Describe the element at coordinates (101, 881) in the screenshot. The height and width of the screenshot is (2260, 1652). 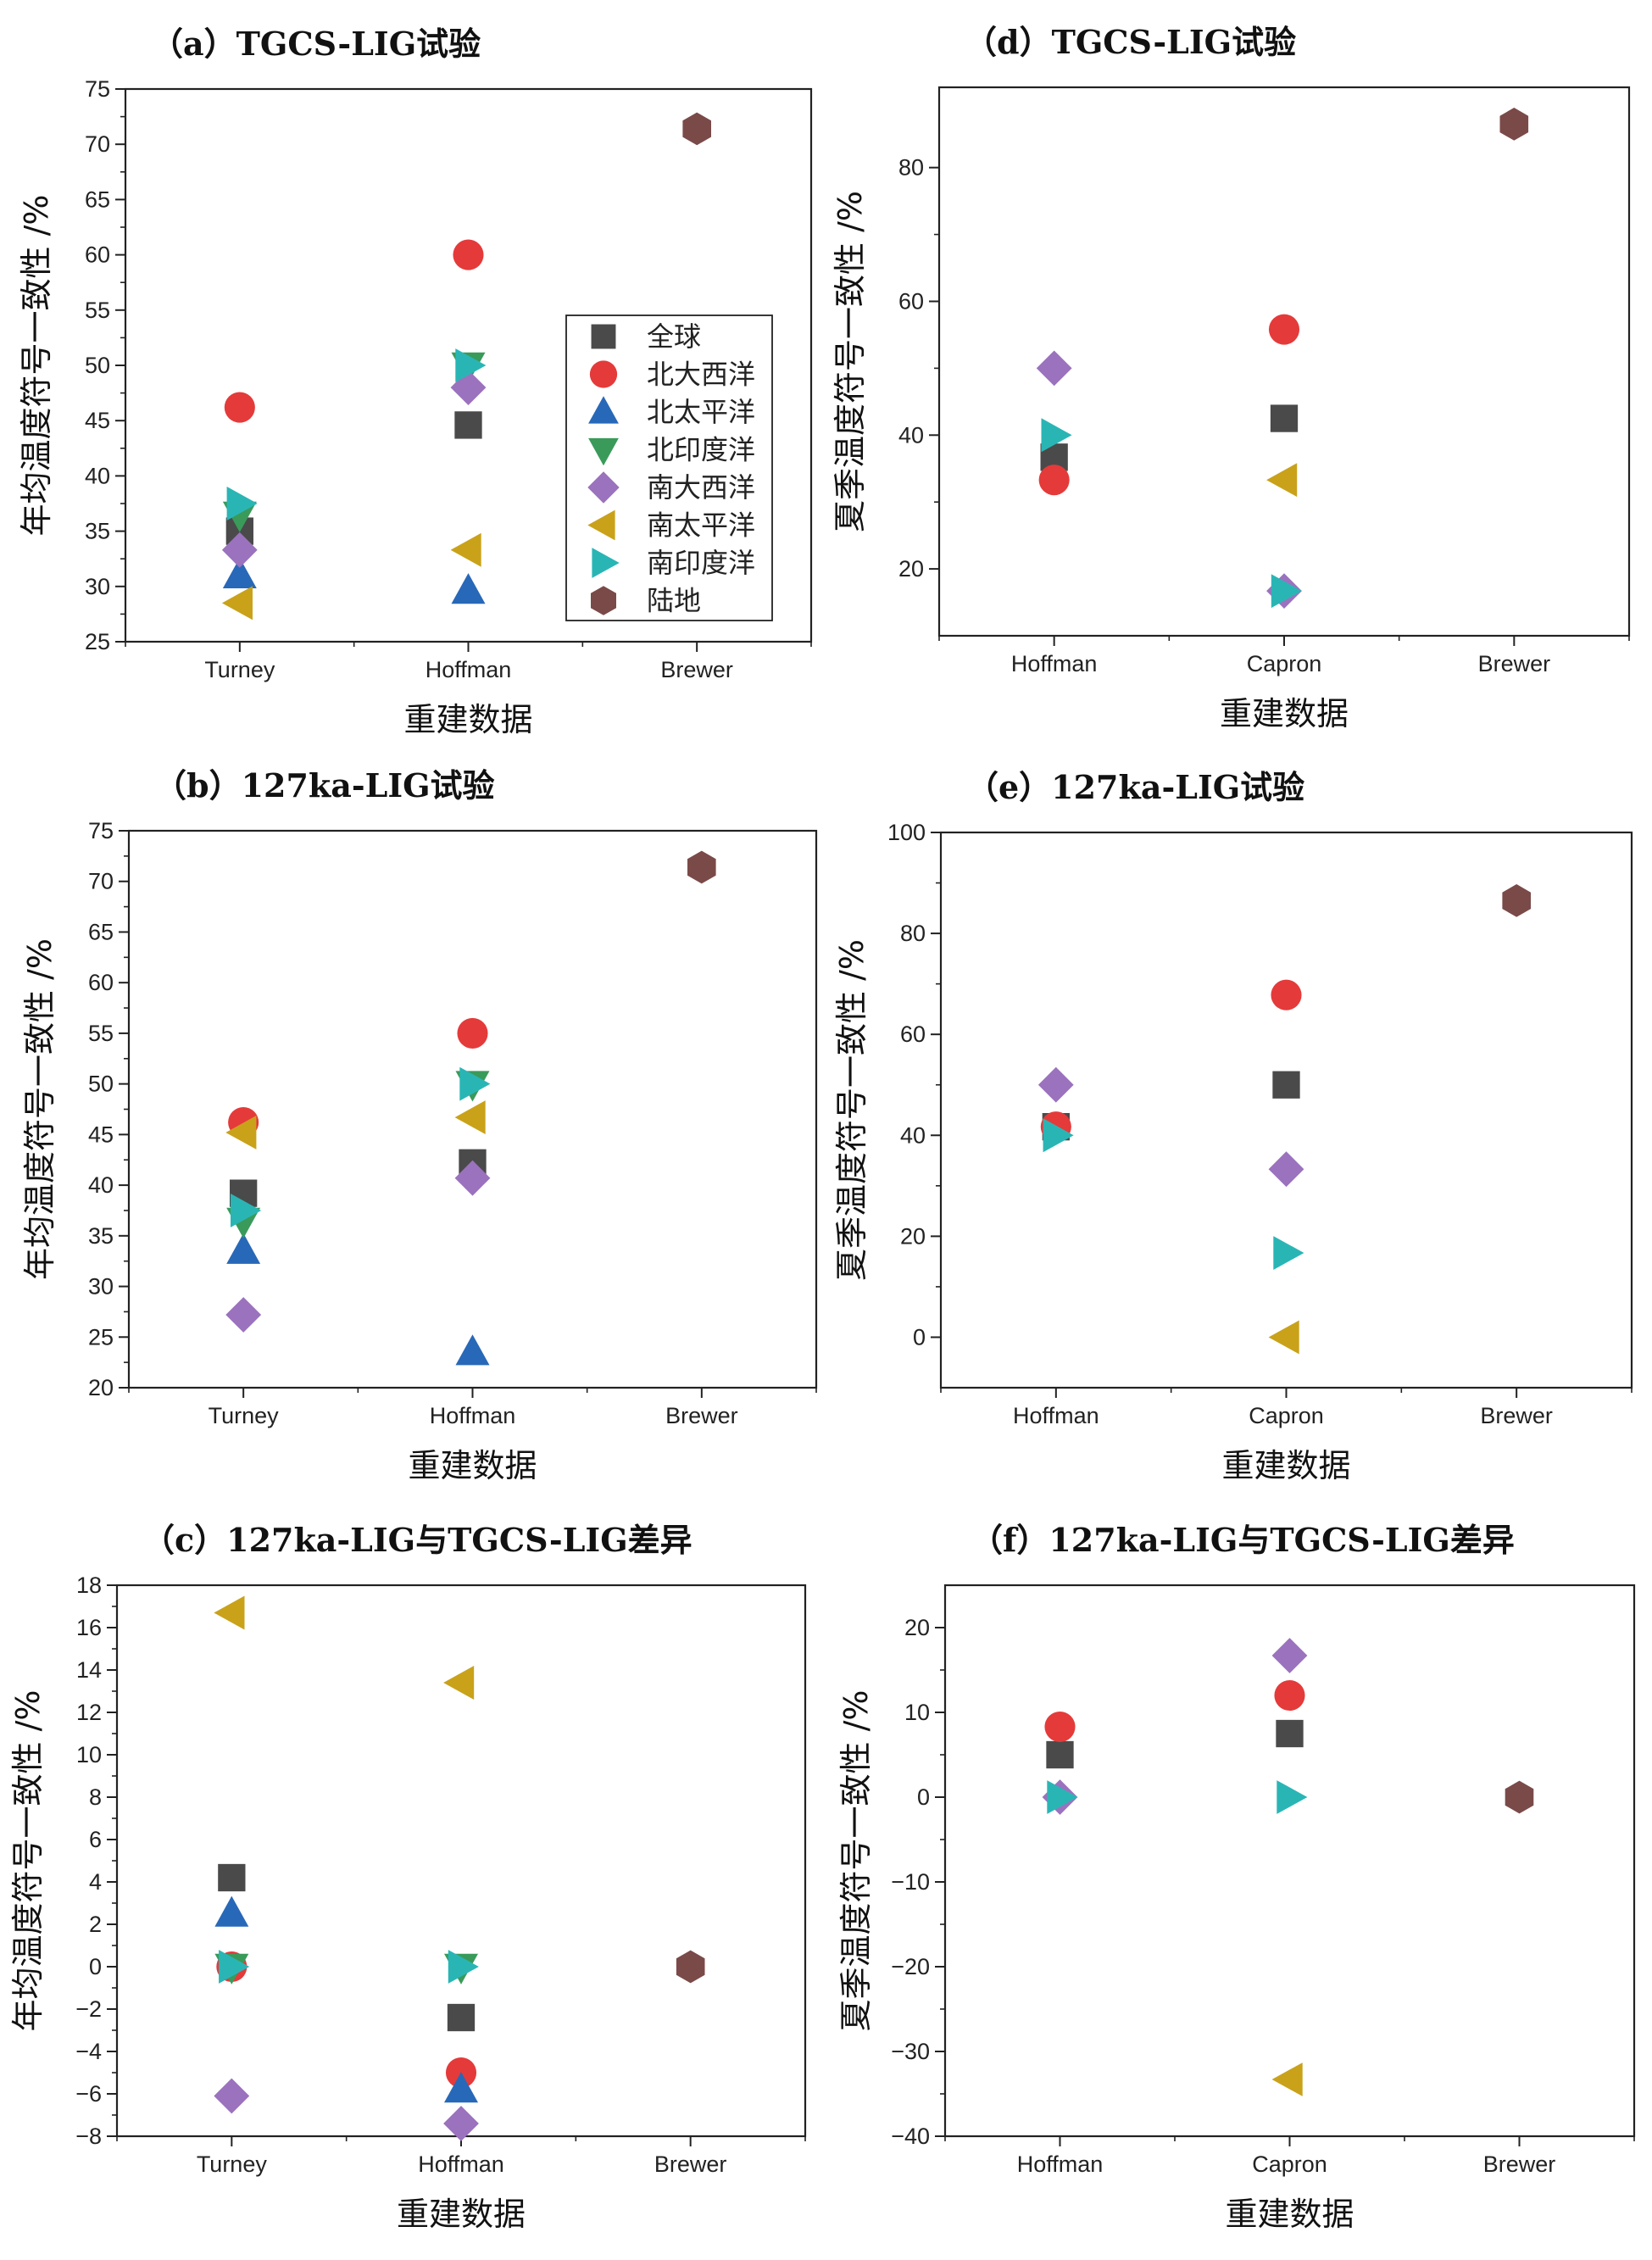
I see `y-tick-label: 70` at that location.